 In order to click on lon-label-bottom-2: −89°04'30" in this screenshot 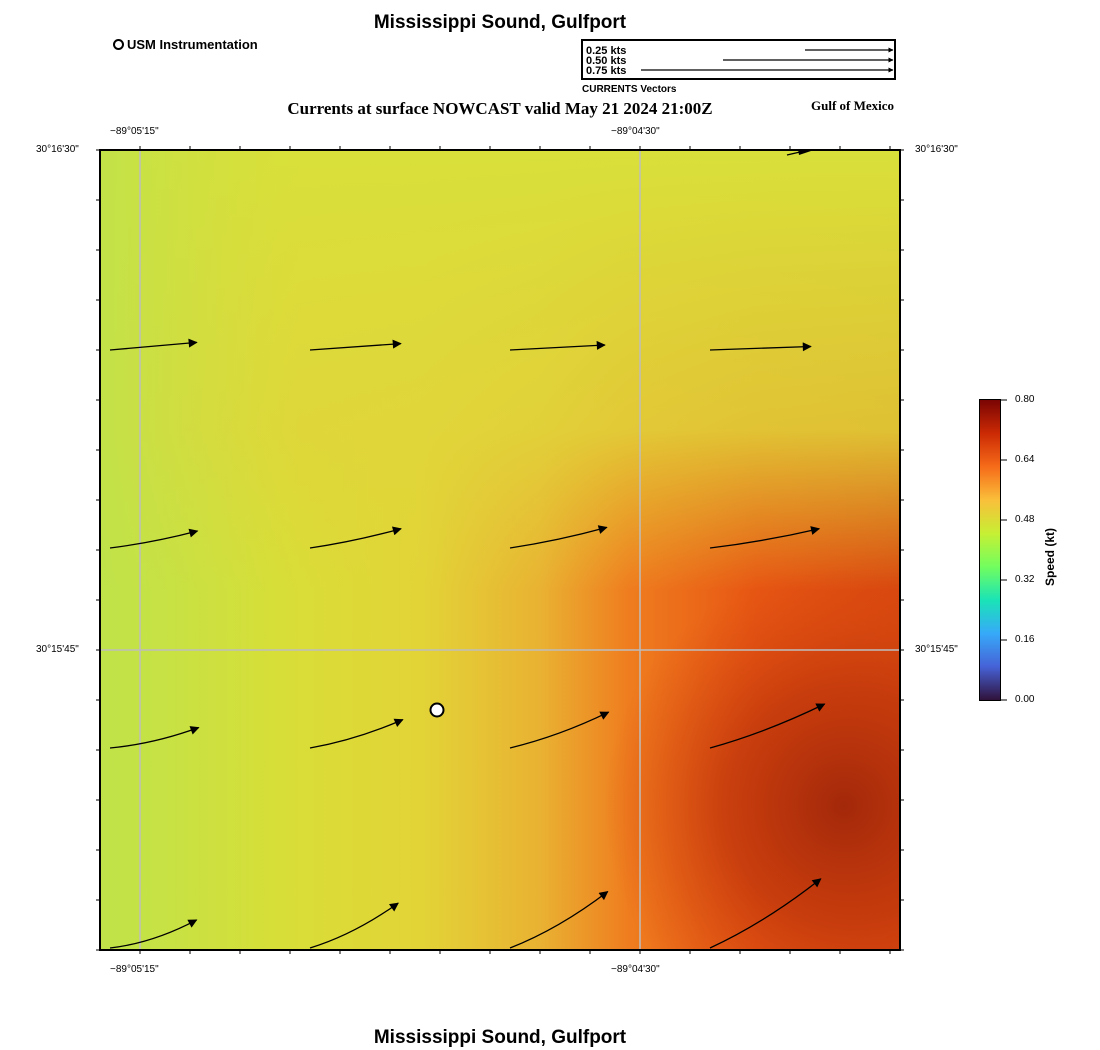, I will do `click(635, 969)`.